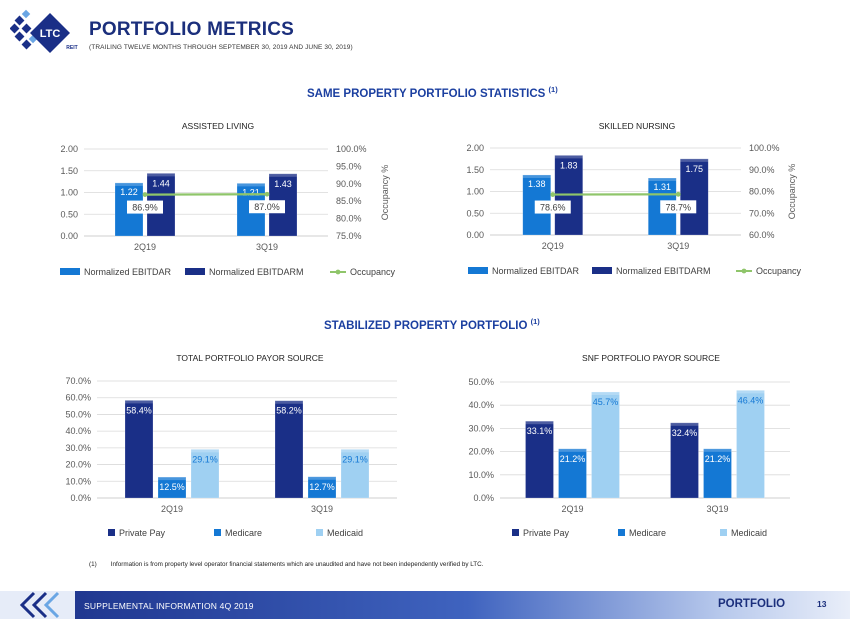  What do you see at coordinates (762, 235) in the screenshot?
I see `chart2-y2-tick-label: 60.0%` at bounding box center [762, 235].